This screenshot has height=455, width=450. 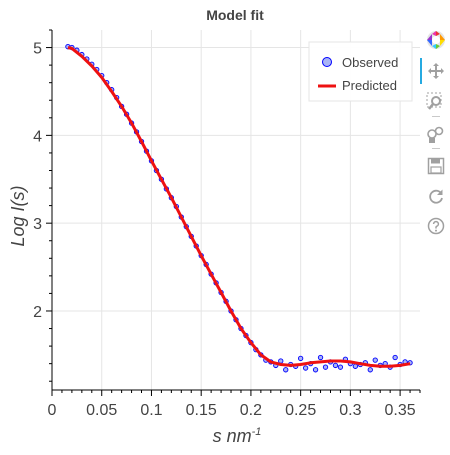 What do you see at coordinates (400, 410) in the screenshot?
I see `x-tick-label: 0.35` at bounding box center [400, 410].